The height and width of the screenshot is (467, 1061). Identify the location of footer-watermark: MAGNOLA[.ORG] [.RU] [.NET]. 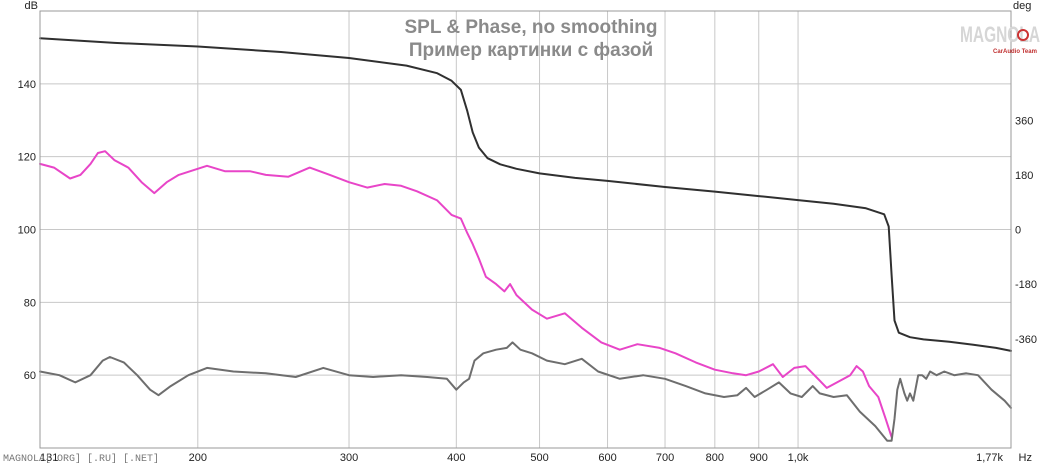
(81, 459).